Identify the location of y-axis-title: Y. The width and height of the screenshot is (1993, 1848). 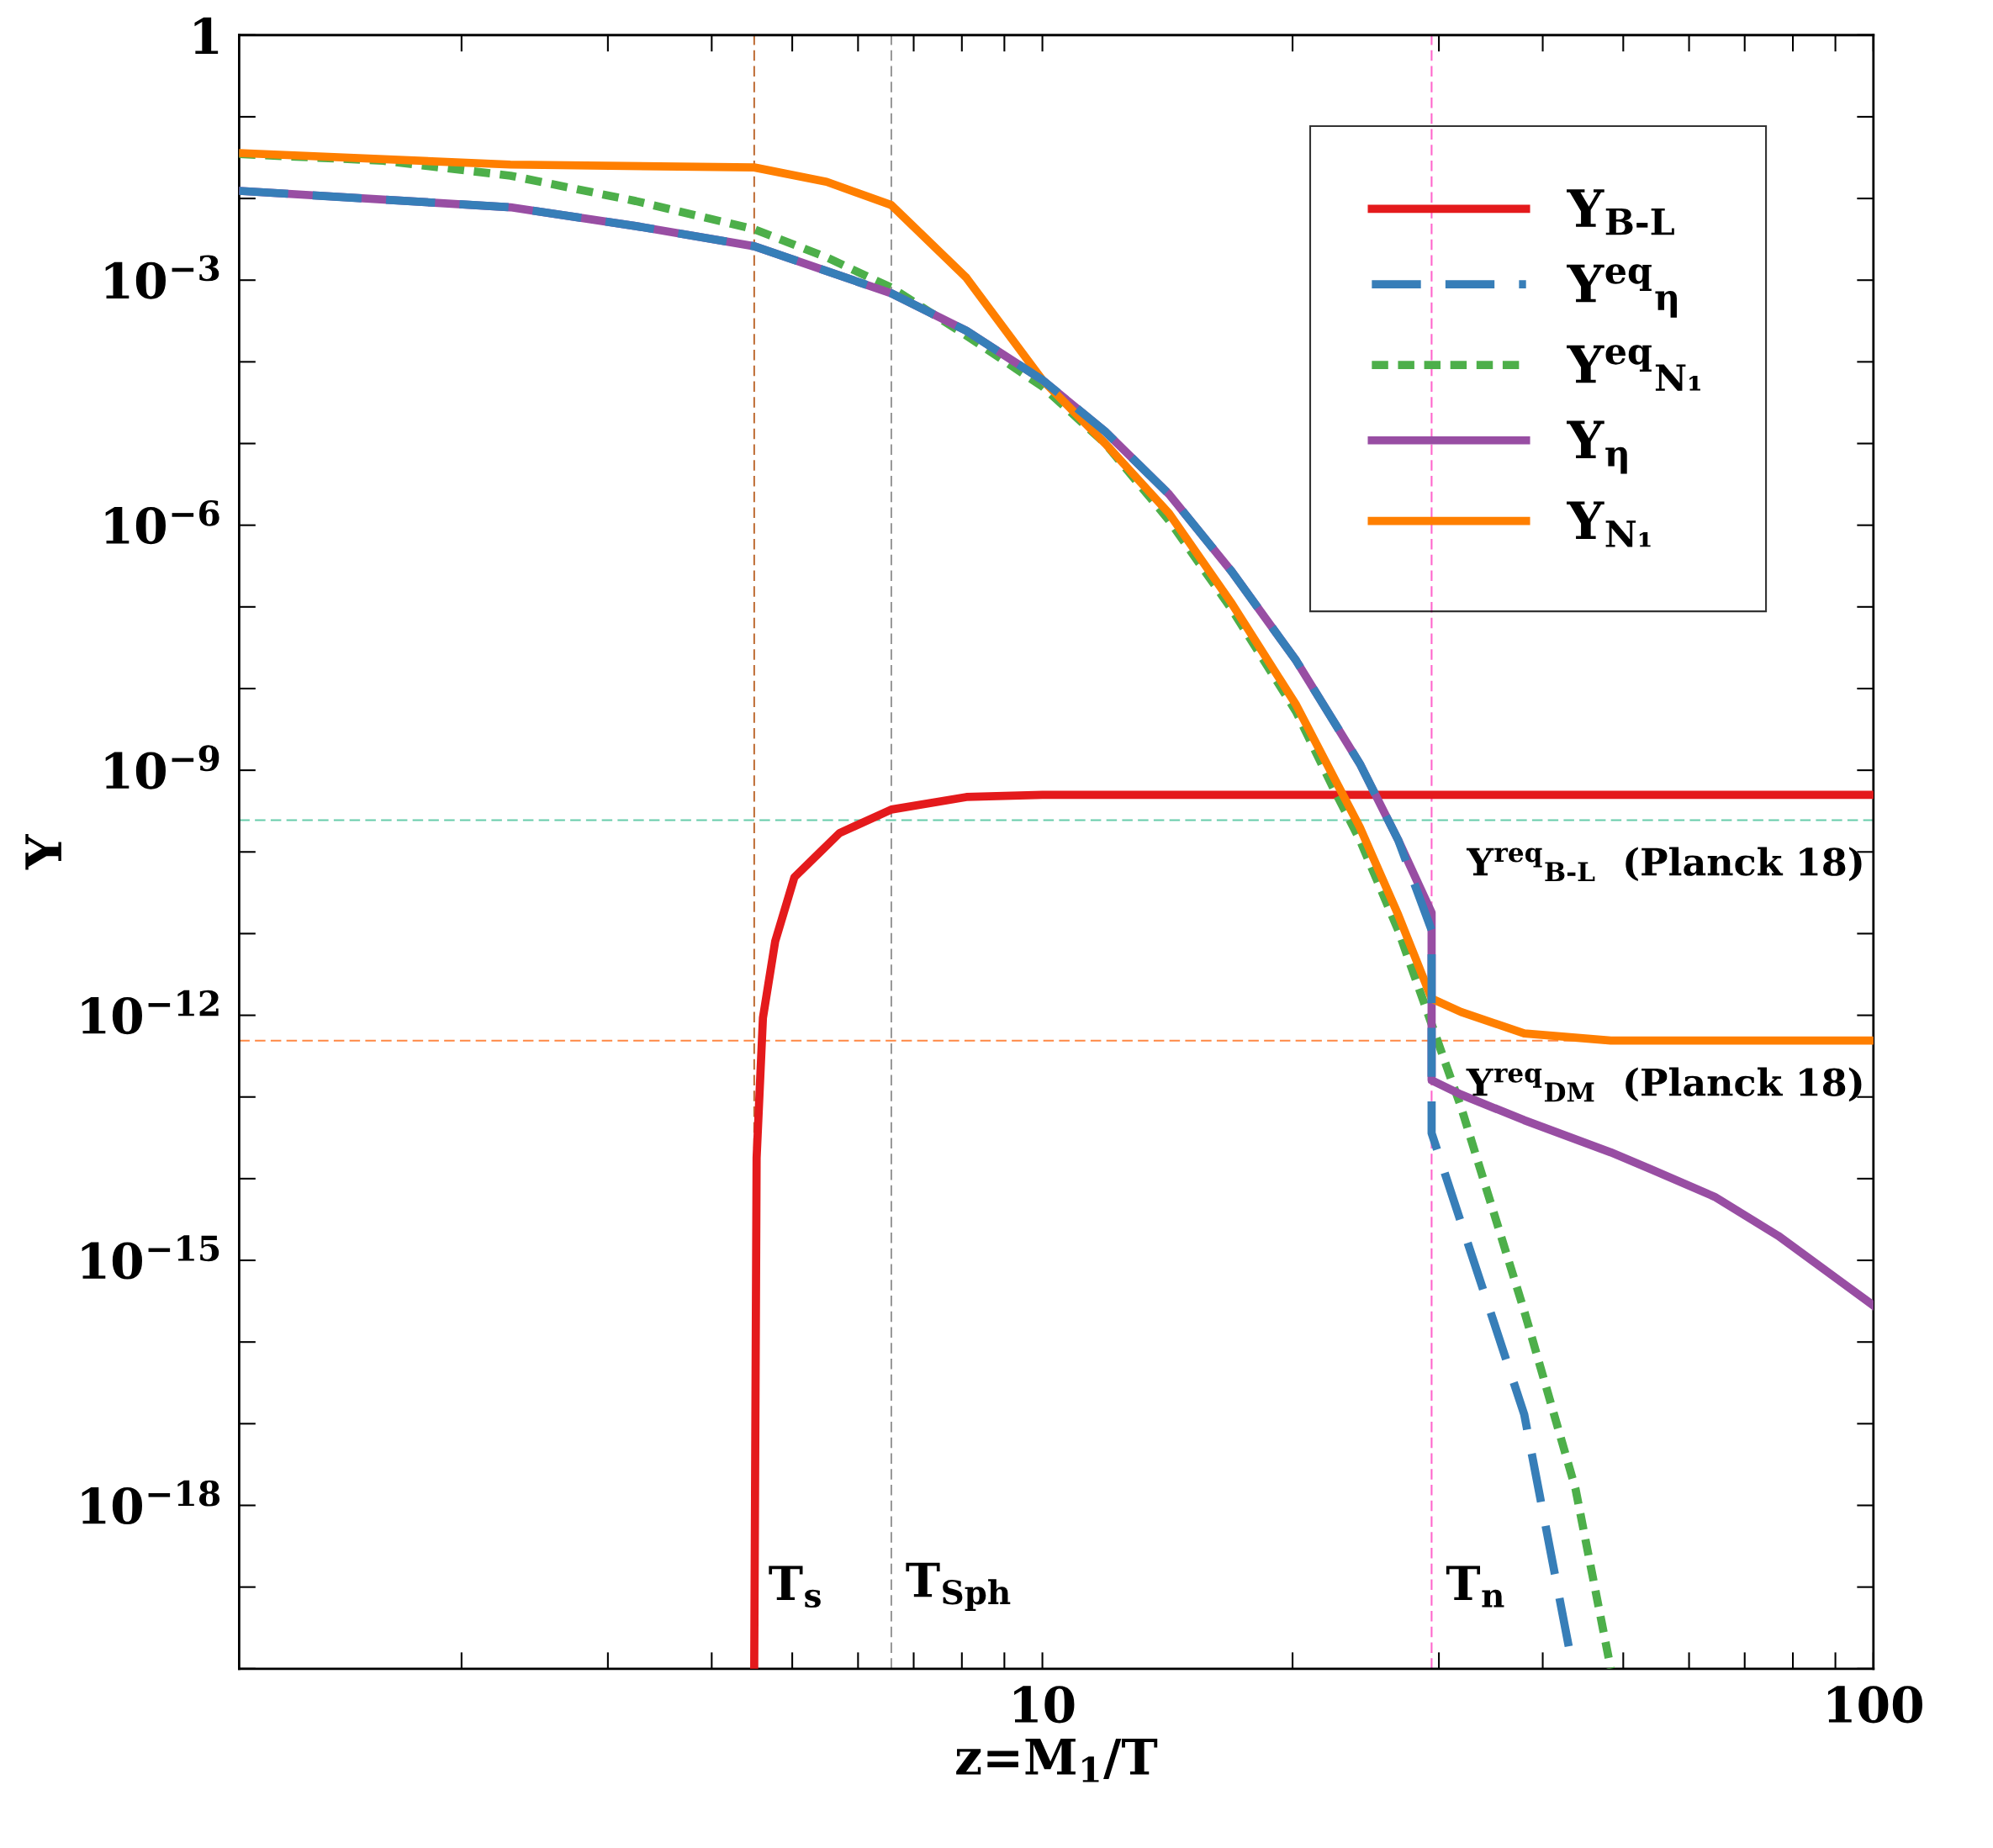
(43, 852).